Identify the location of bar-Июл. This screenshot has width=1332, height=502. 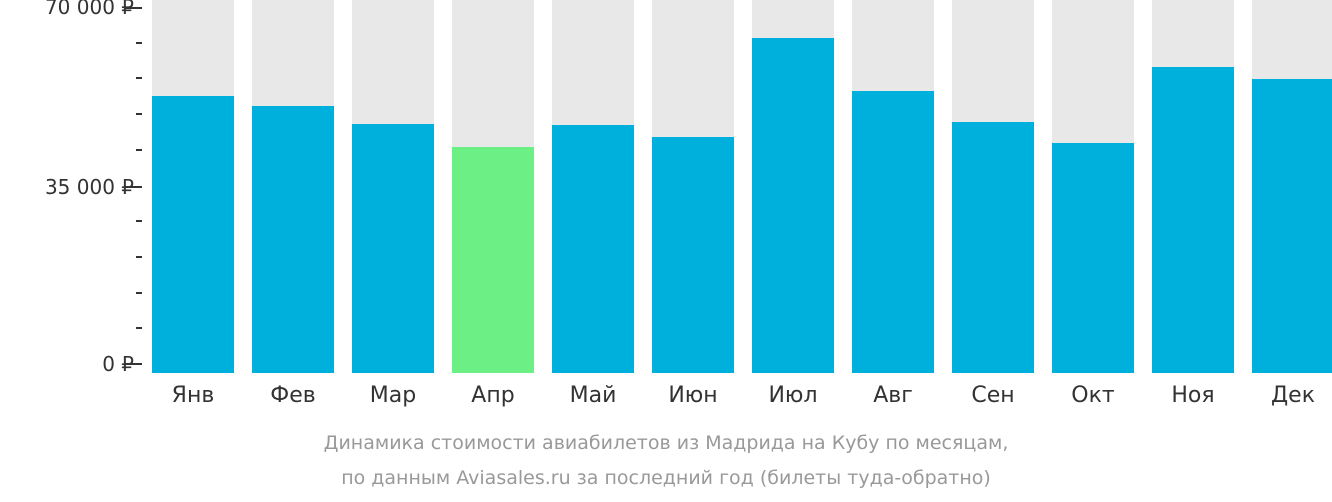
(793, 205).